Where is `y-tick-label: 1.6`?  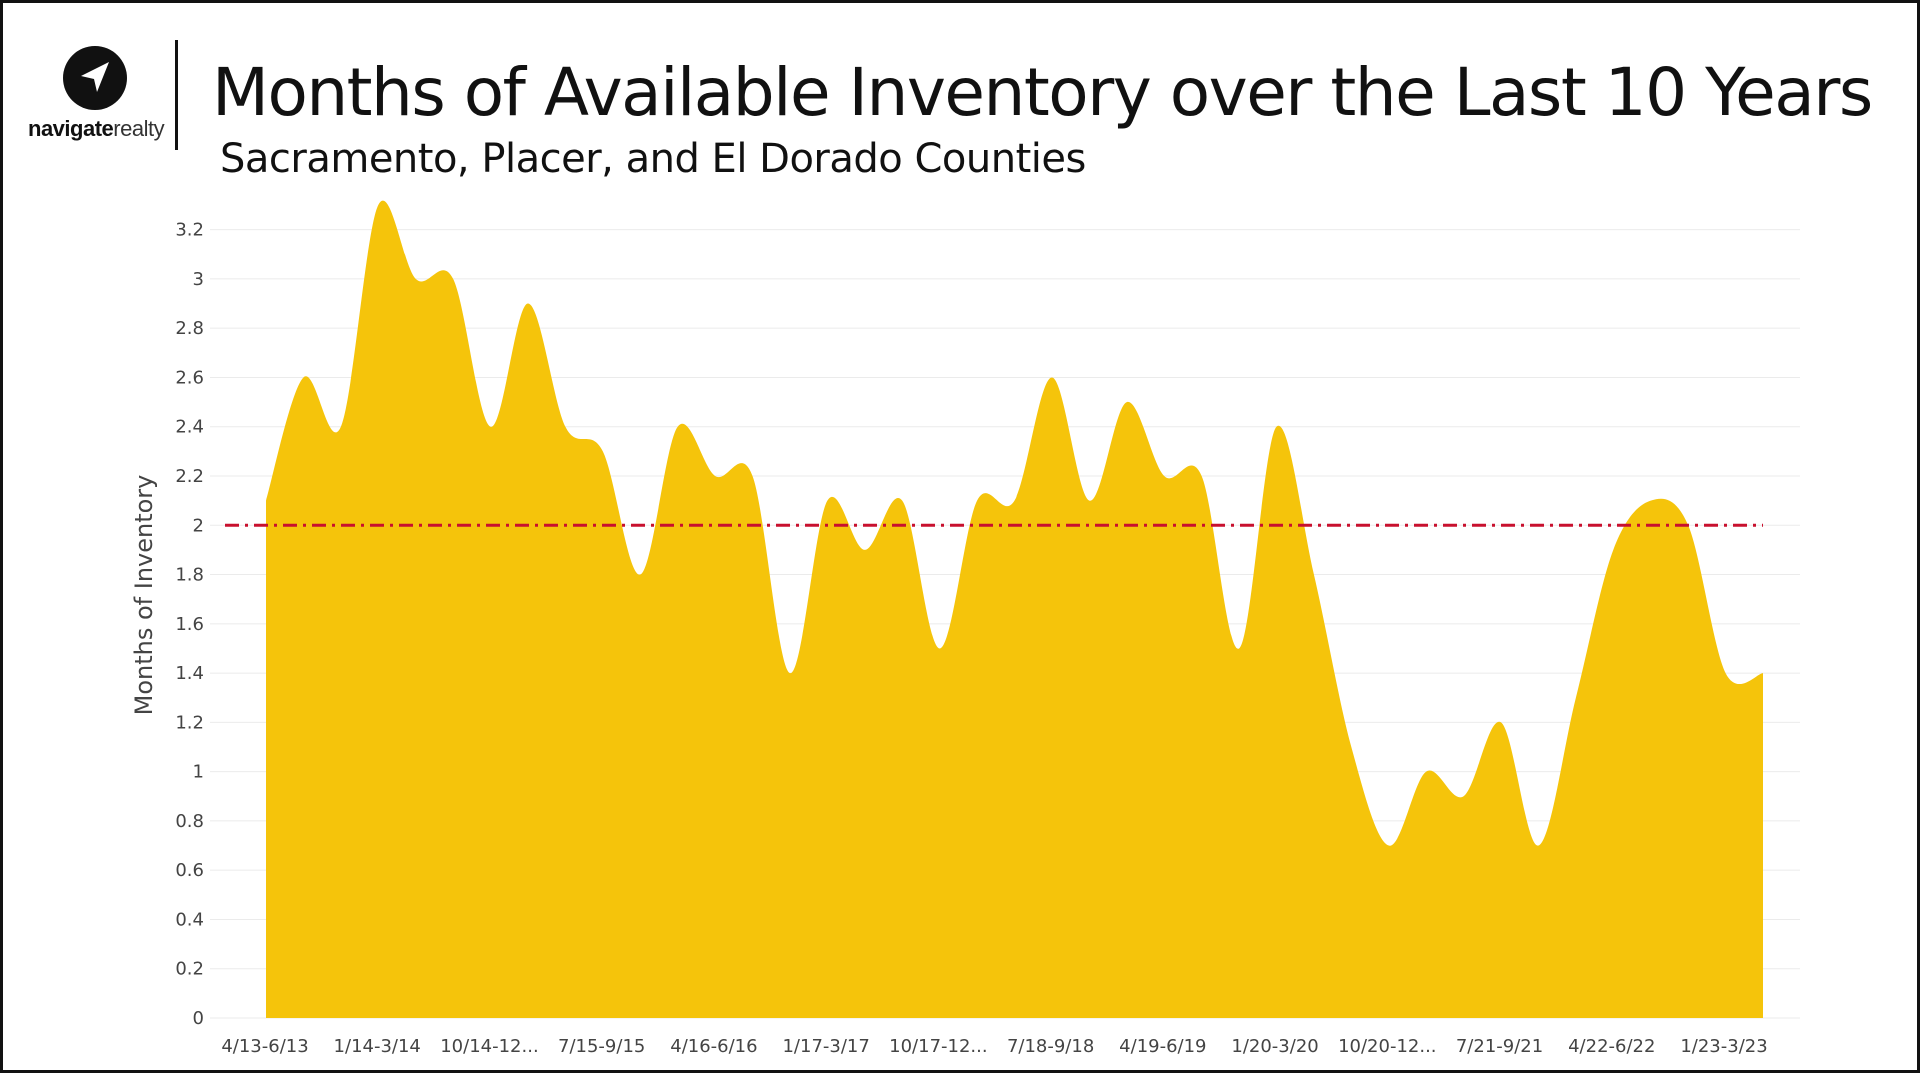 y-tick-label: 1.6 is located at coordinates (189, 624).